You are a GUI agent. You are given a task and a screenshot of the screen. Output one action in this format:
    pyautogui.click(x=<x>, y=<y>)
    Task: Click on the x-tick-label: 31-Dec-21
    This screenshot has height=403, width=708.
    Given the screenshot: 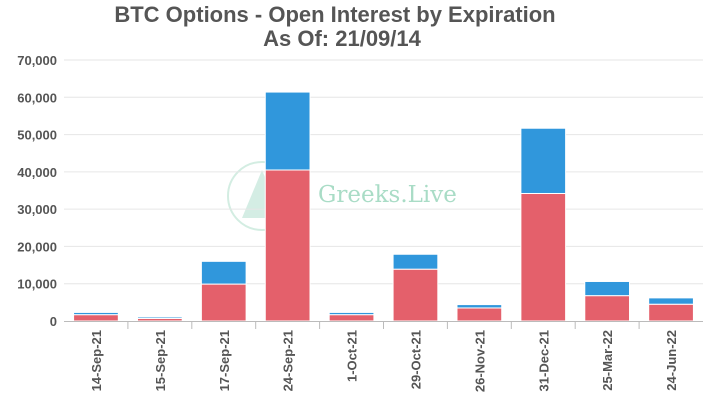 What is the action you would take?
    pyautogui.click(x=543, y=360)
    